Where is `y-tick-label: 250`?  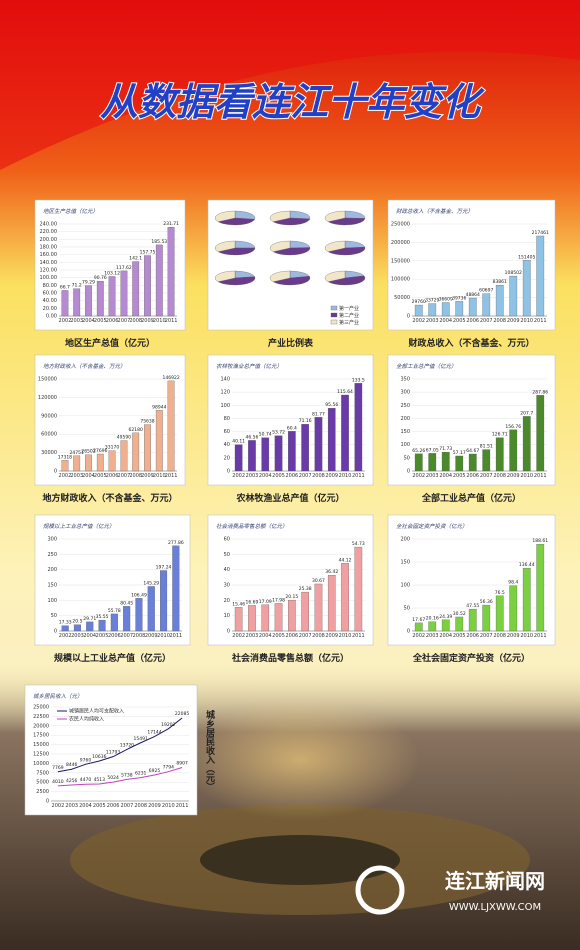 y-tick-label: 250 is located at coordinates (405, 406).